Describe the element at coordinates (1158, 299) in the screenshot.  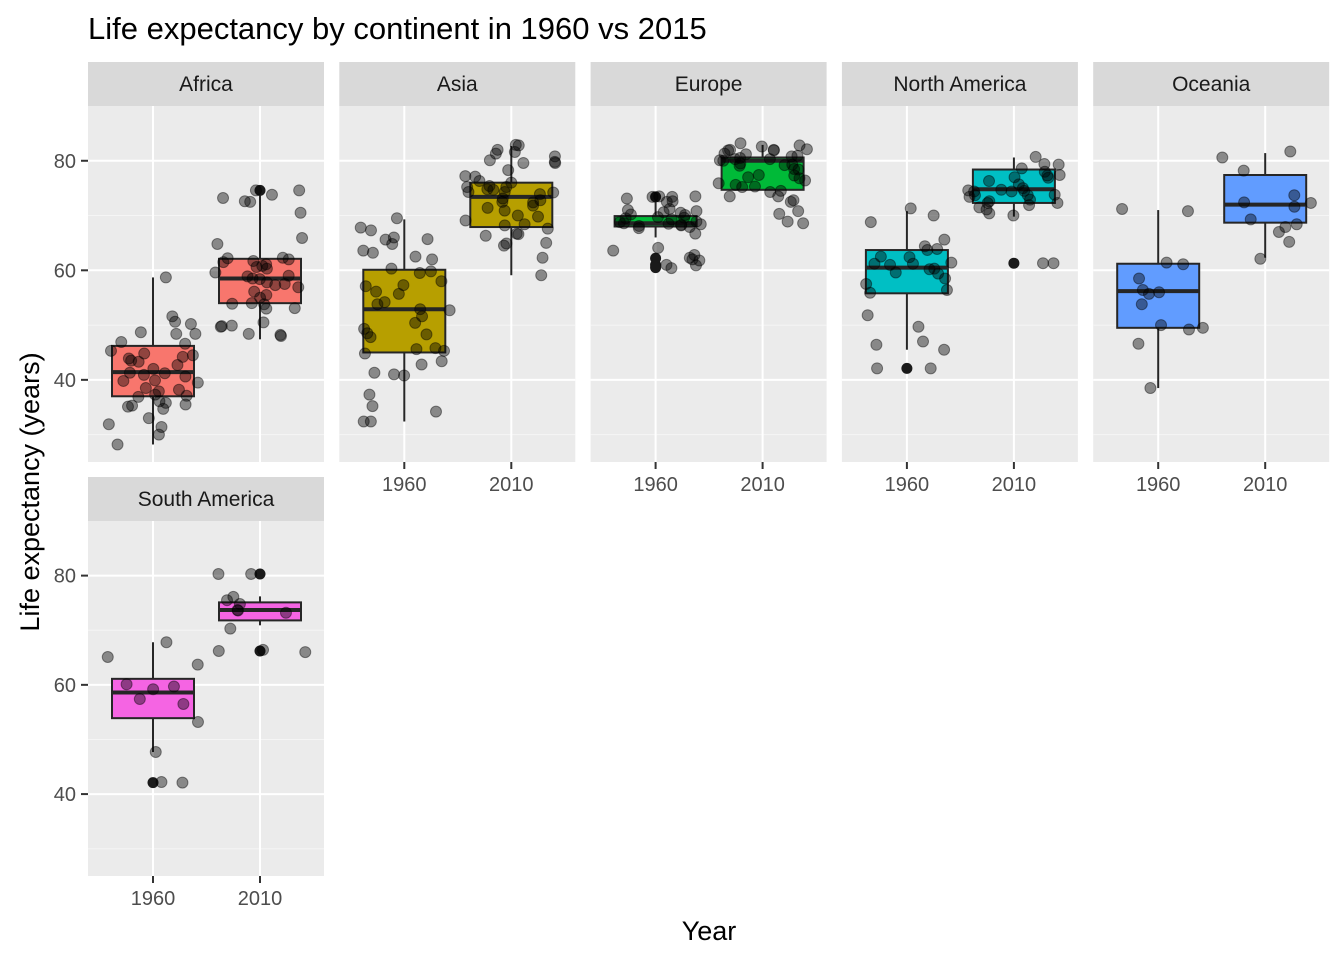
I see `boxplot-1960` at that location.